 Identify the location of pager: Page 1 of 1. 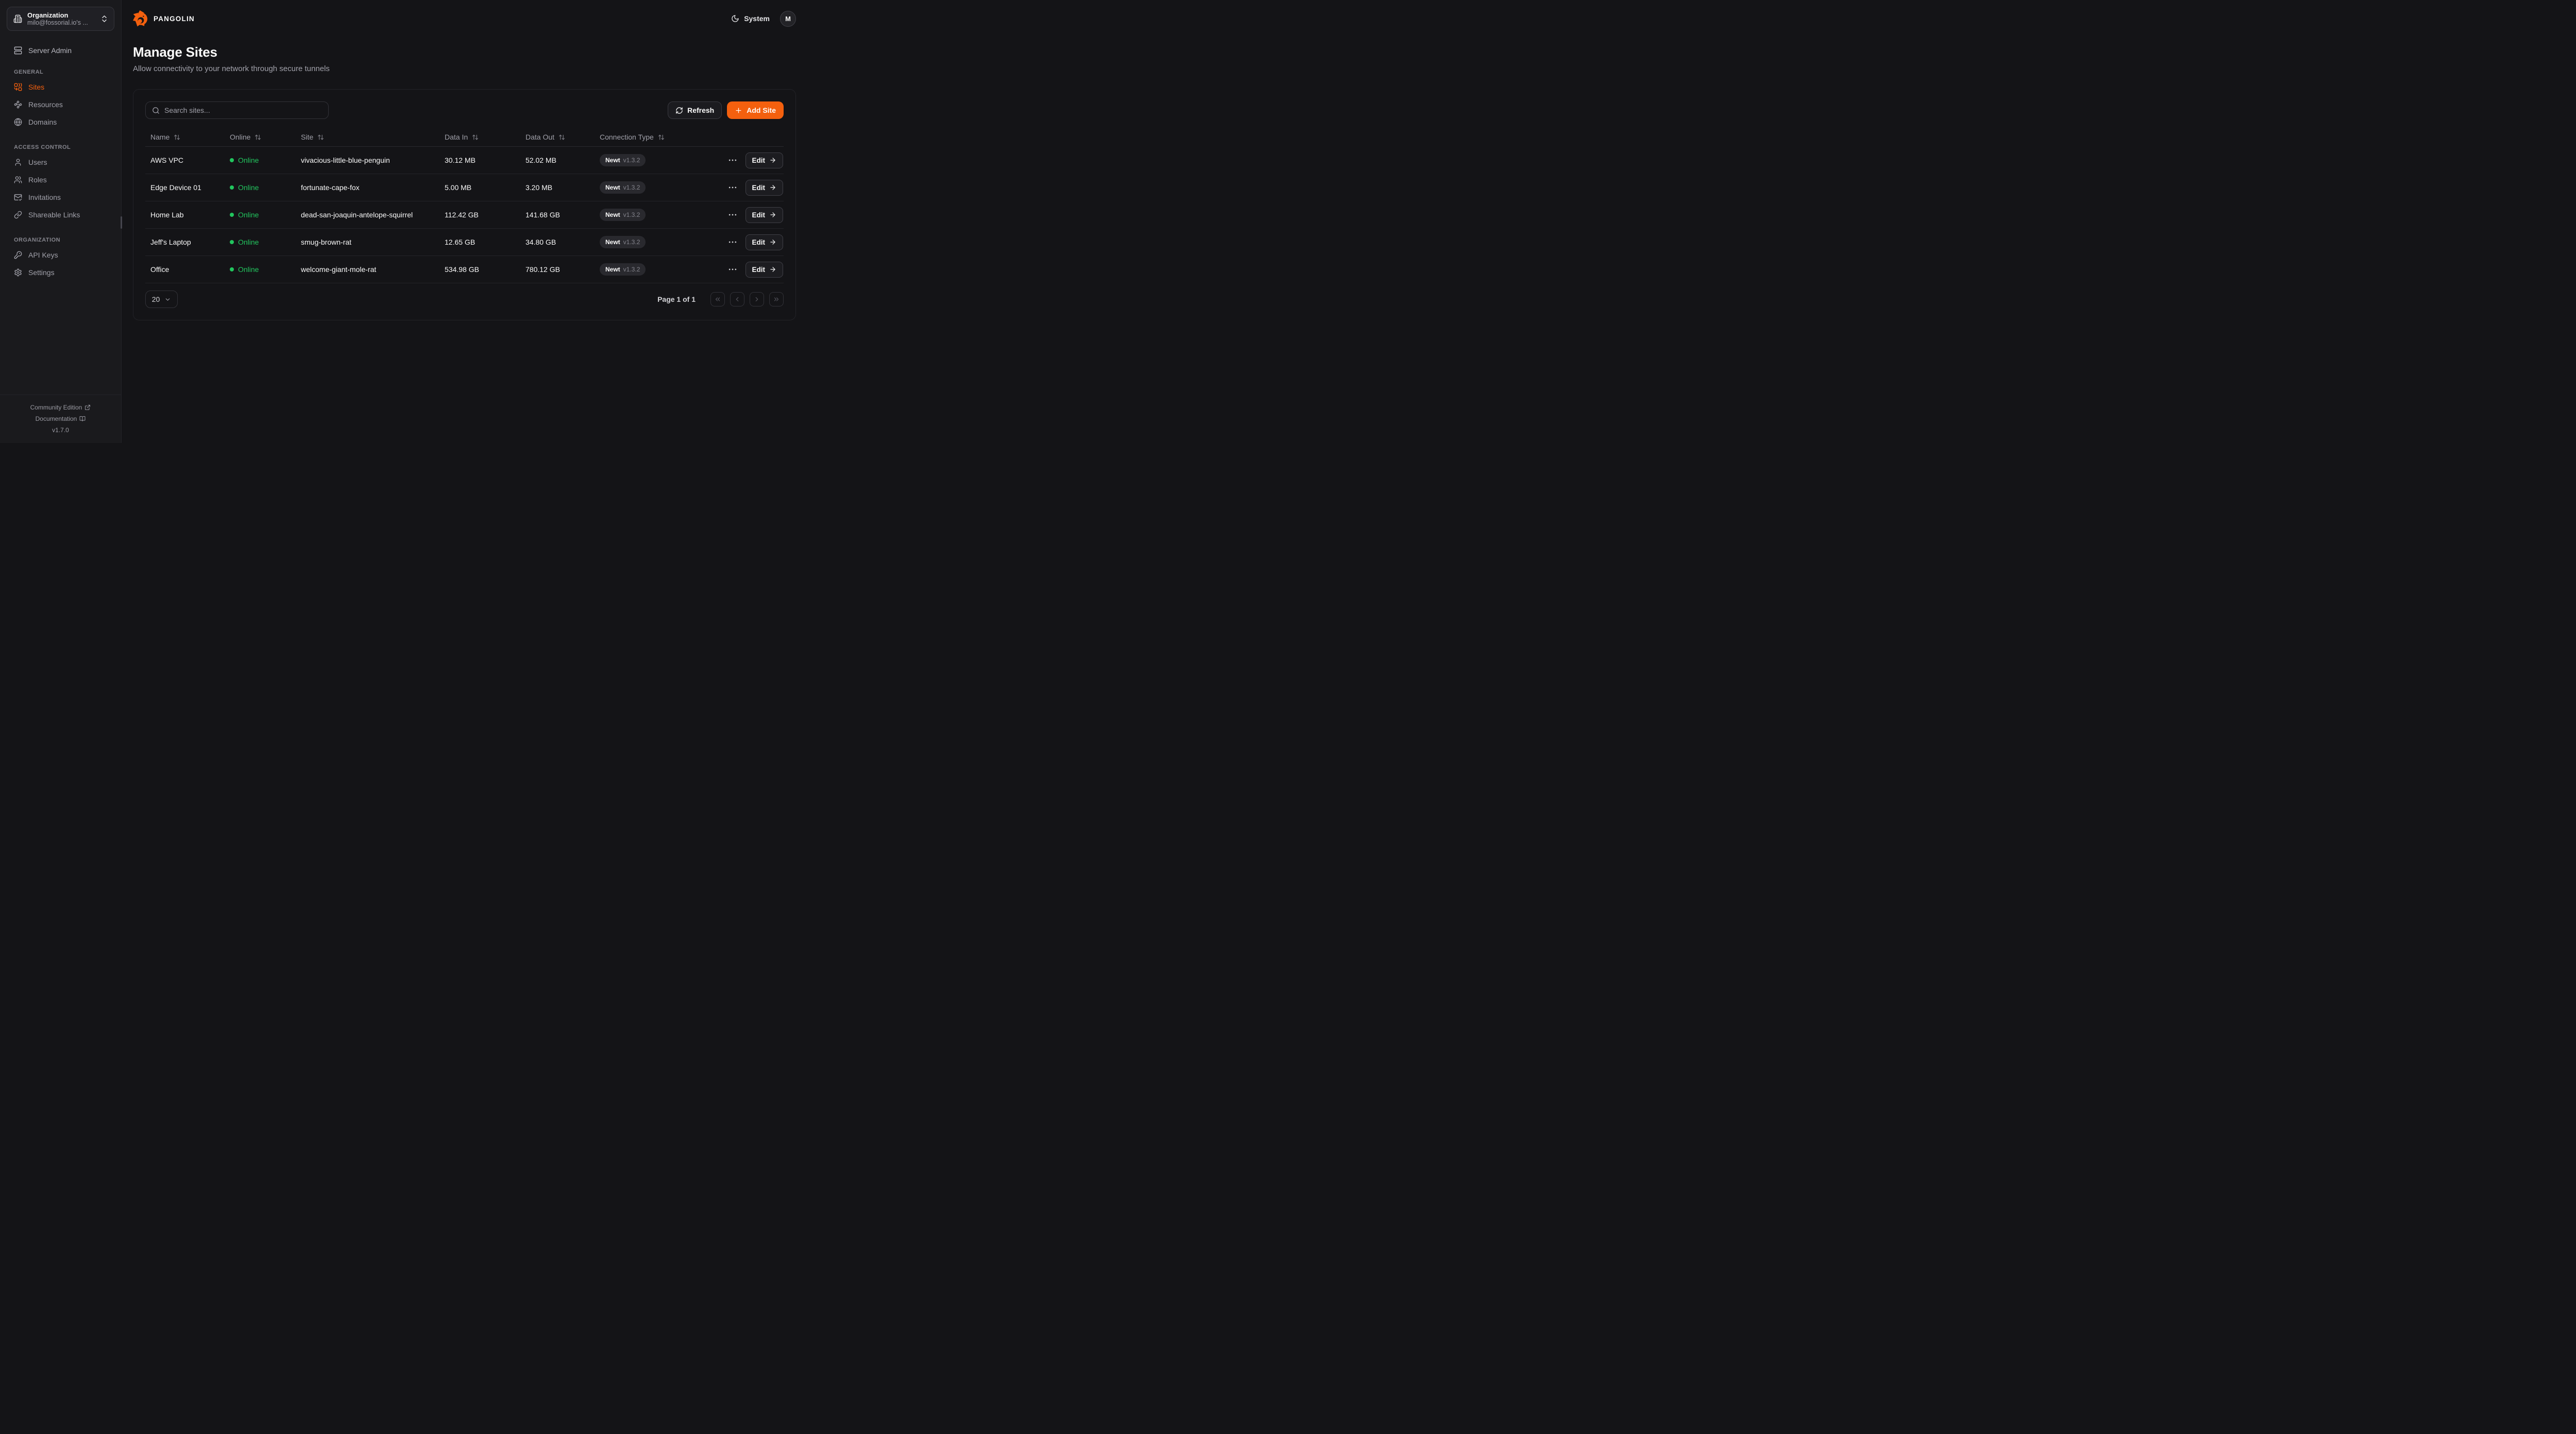
(720, 299).